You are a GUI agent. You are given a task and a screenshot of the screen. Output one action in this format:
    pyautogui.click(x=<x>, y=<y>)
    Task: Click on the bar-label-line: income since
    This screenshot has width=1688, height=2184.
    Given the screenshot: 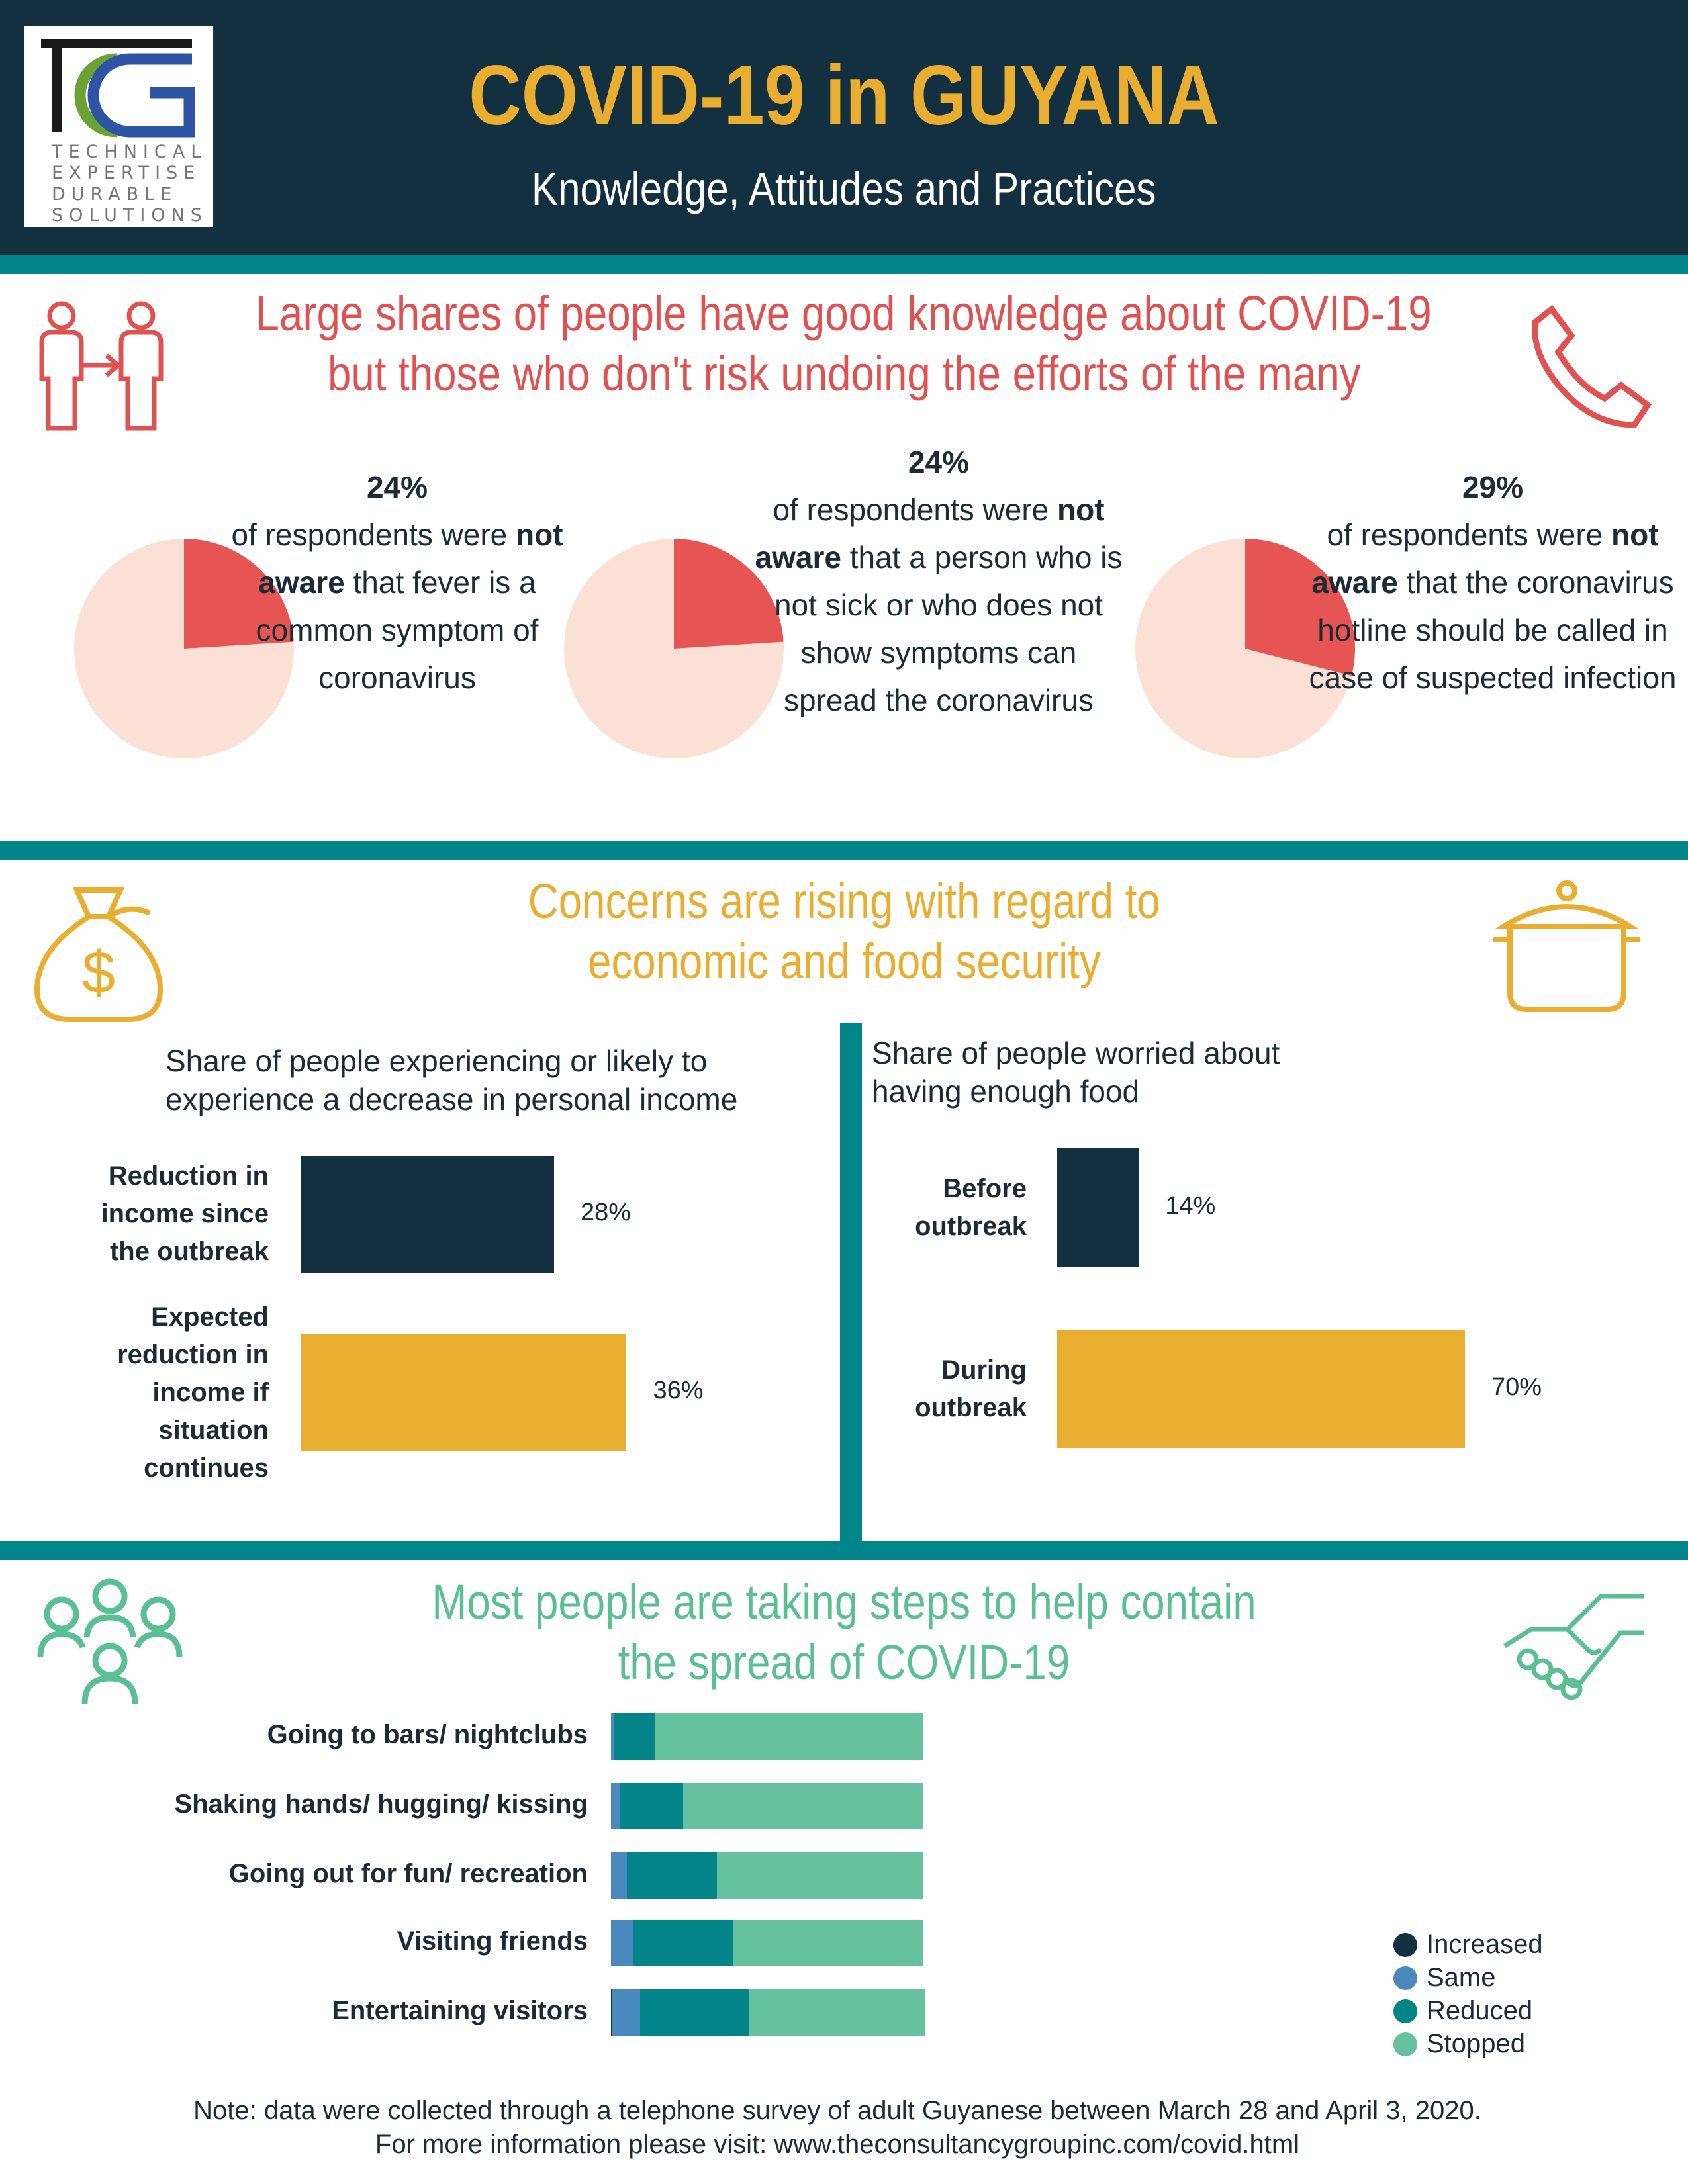 What is the action you would take?
    pyautogui.click(x=185, y=1213)
    